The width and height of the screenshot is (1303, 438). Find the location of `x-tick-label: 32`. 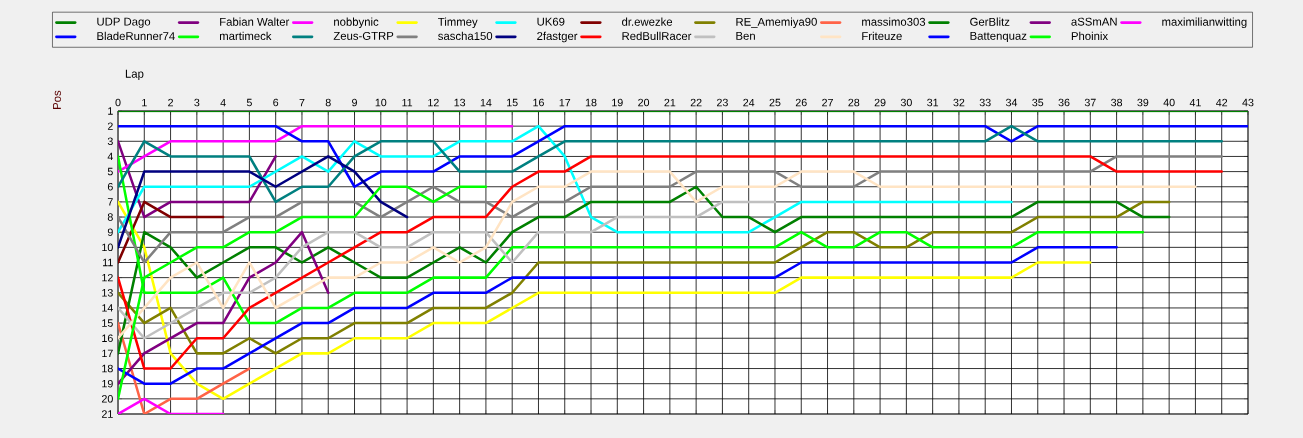

x-tick-label: 32 is located at coordinates (959, 102).